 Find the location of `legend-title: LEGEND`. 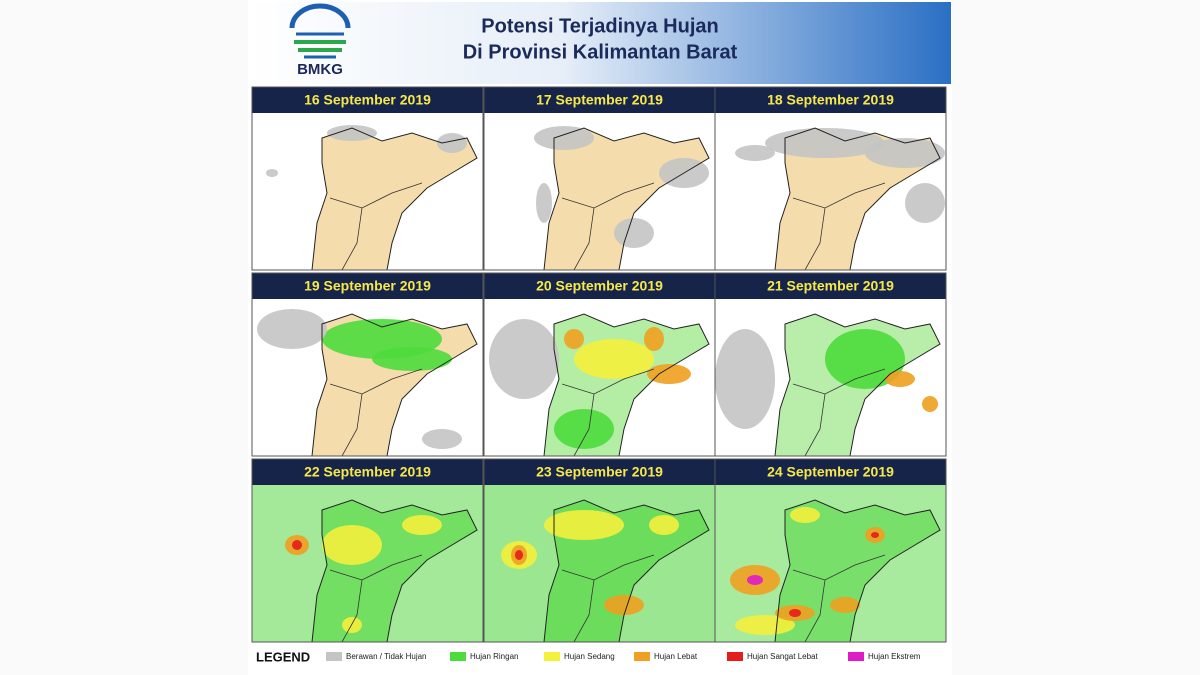

legend-title: LEGEND is located at coordinates (283, 656).